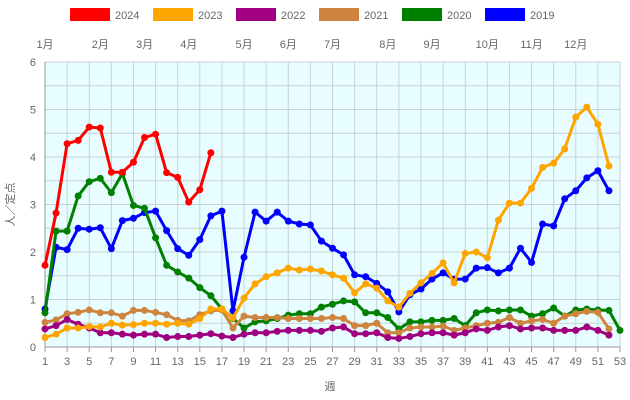 The width and height of the screenshot is (630, 400). I want to click on data-point-2021-w25, so click(310, 318).